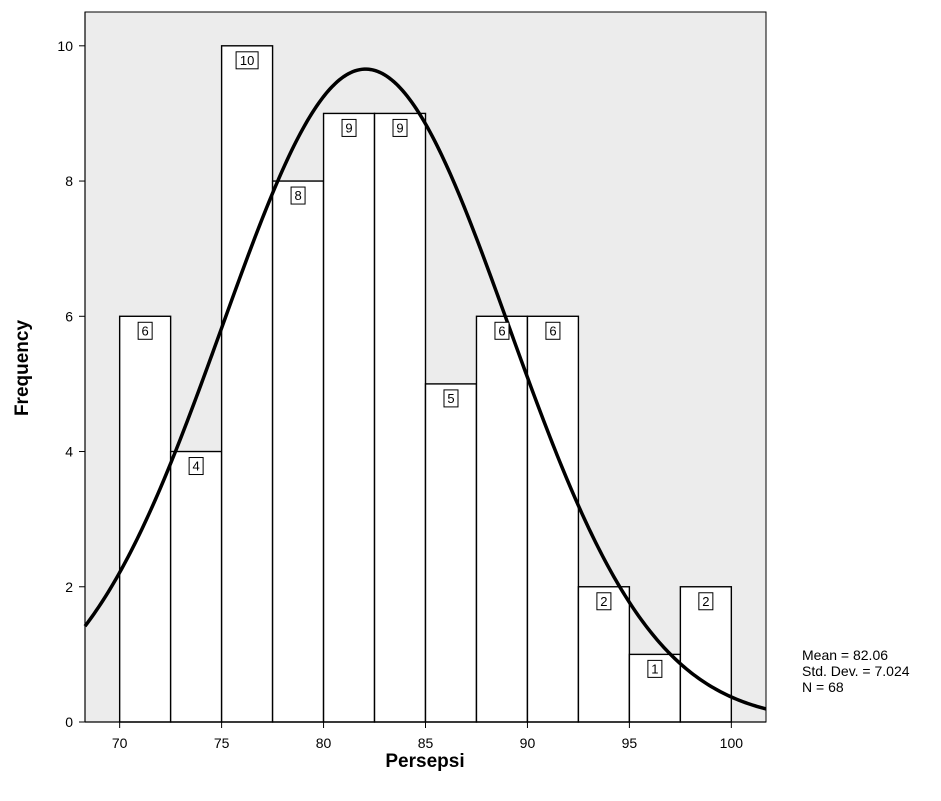 Image resolution: width=941 pixels, height=801 pixels. I want to click on x-tick-label: 85, so click(426, 743).